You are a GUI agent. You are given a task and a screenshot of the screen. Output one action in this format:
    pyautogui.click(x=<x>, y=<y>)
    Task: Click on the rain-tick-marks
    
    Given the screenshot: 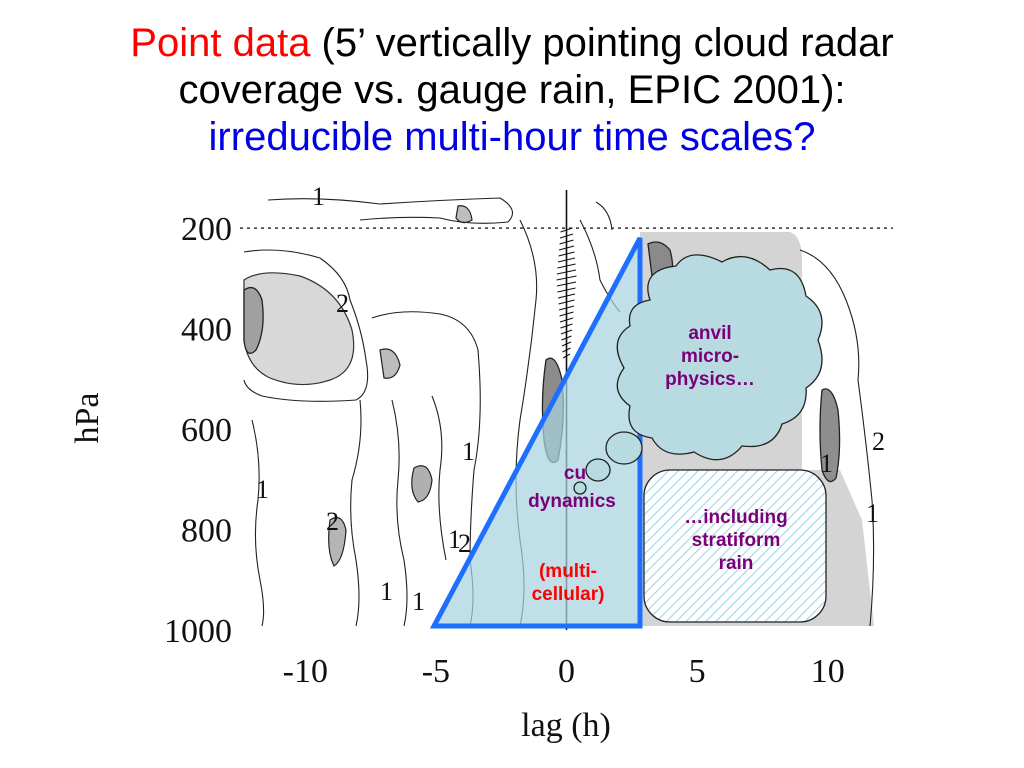 What is the action you would take?
    pyautogui.click(x=566, y=293)
    